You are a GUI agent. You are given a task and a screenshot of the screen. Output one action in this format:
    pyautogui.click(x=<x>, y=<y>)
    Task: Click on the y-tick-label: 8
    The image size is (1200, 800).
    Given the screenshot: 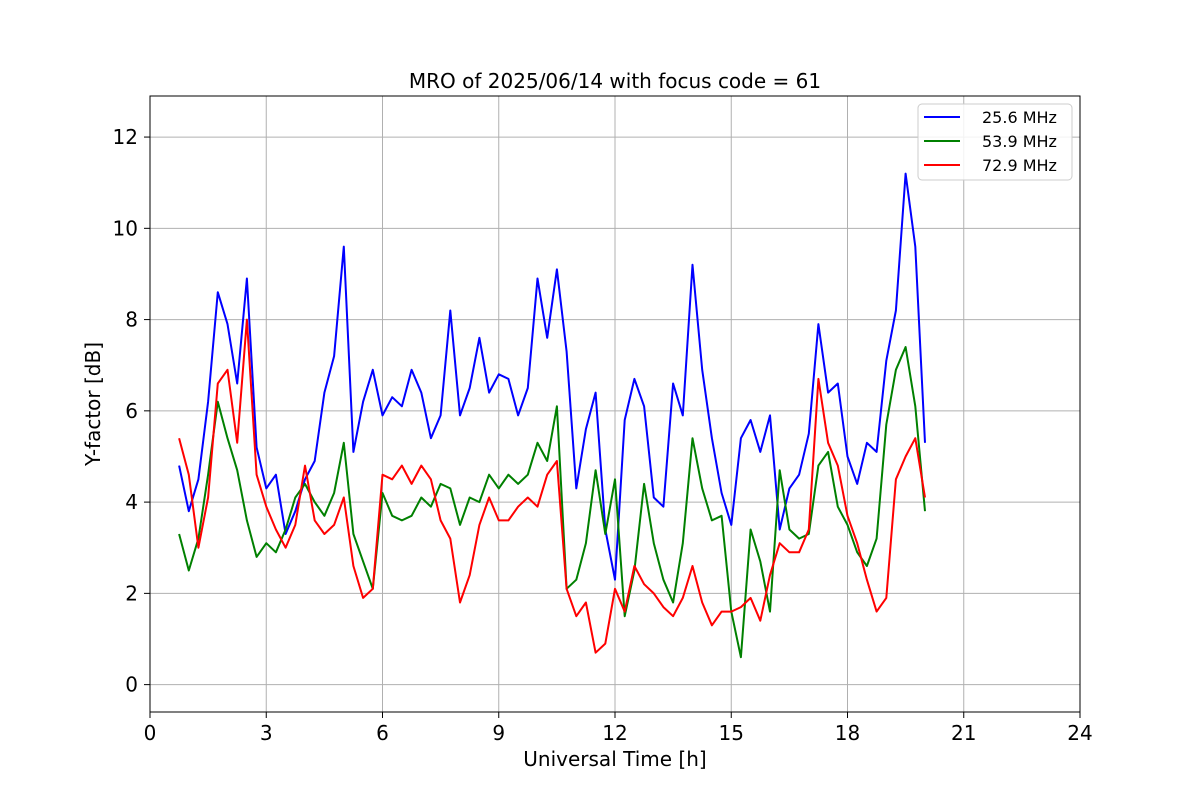 What is the action you would take?
    pyautogui.click(x=131, y=320)
    